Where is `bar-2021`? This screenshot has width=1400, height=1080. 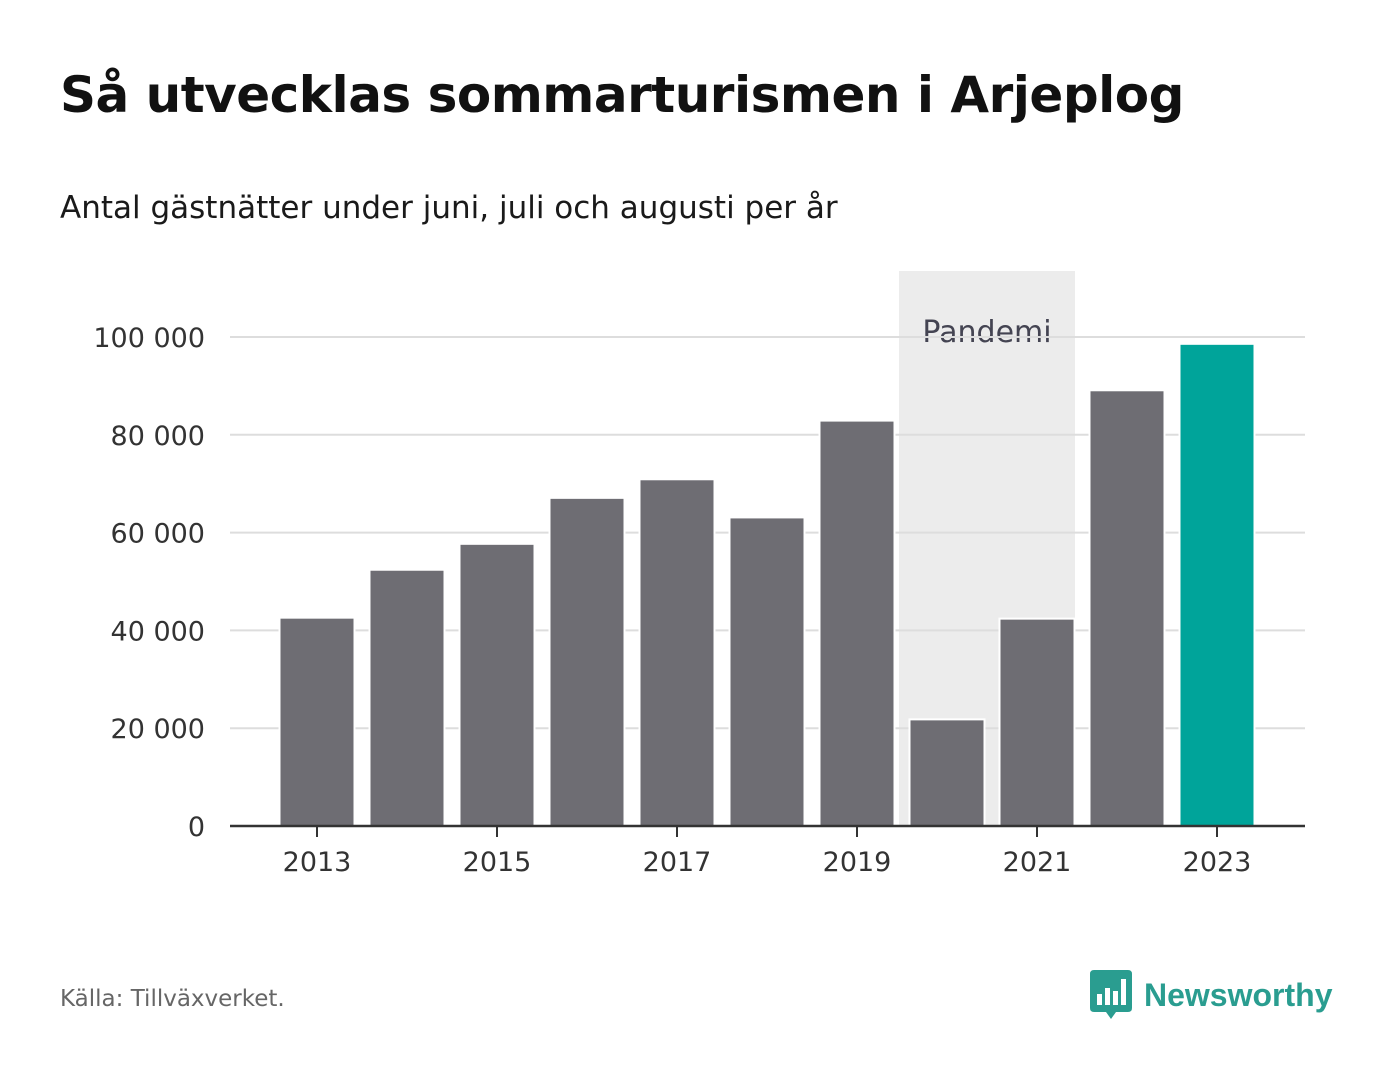
bar-2021 is located at coordinates (1037, 722).